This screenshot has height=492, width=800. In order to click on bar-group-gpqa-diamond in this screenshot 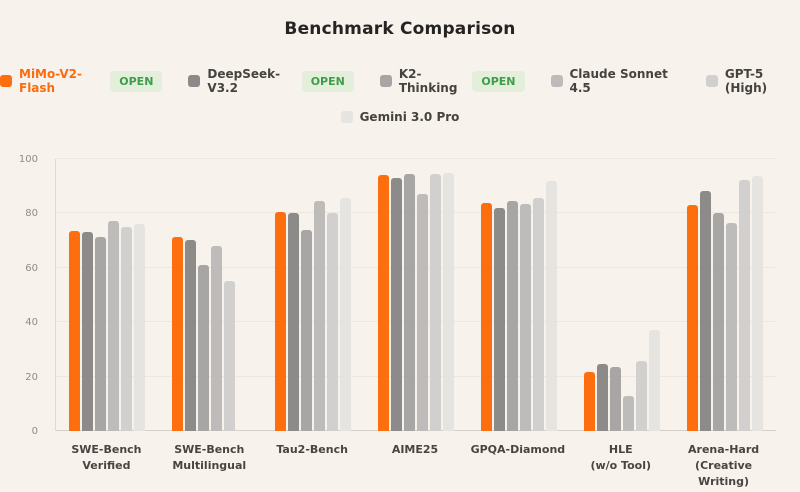, I will do `click(518, 295)`.